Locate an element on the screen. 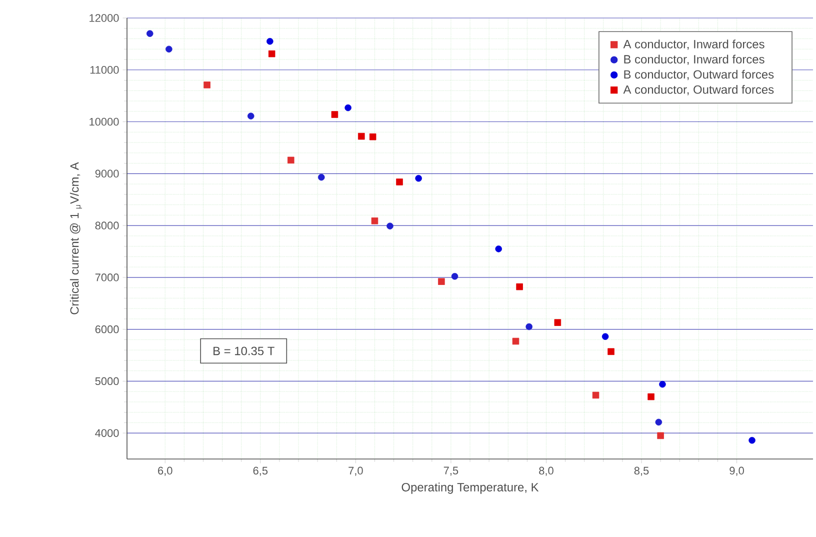 This screenshot has height=537, width=816. y-axis-title: Critical current @ 1 $_{μ}$V/cm, A is located at coordinates (76, 238).